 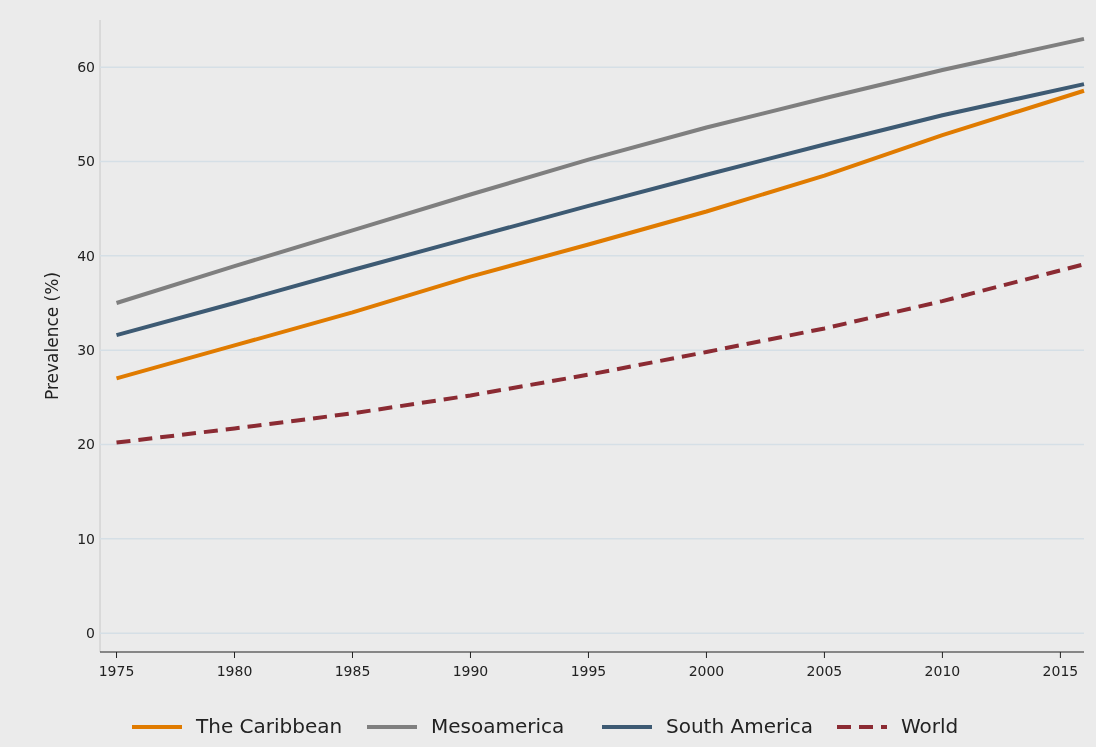 I want to click on y-tick-label: 50, so click(x=86, y=161).